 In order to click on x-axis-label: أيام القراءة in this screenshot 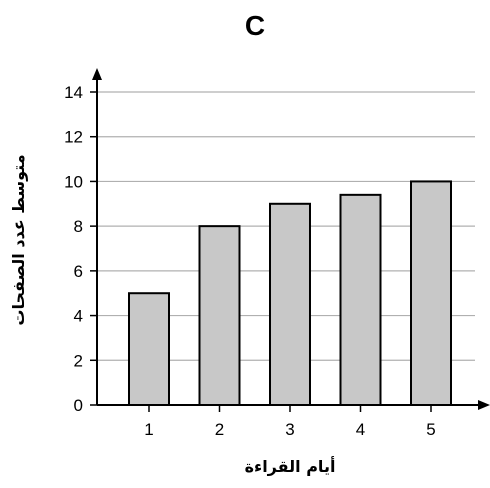, I will do `click(290, 466)`.